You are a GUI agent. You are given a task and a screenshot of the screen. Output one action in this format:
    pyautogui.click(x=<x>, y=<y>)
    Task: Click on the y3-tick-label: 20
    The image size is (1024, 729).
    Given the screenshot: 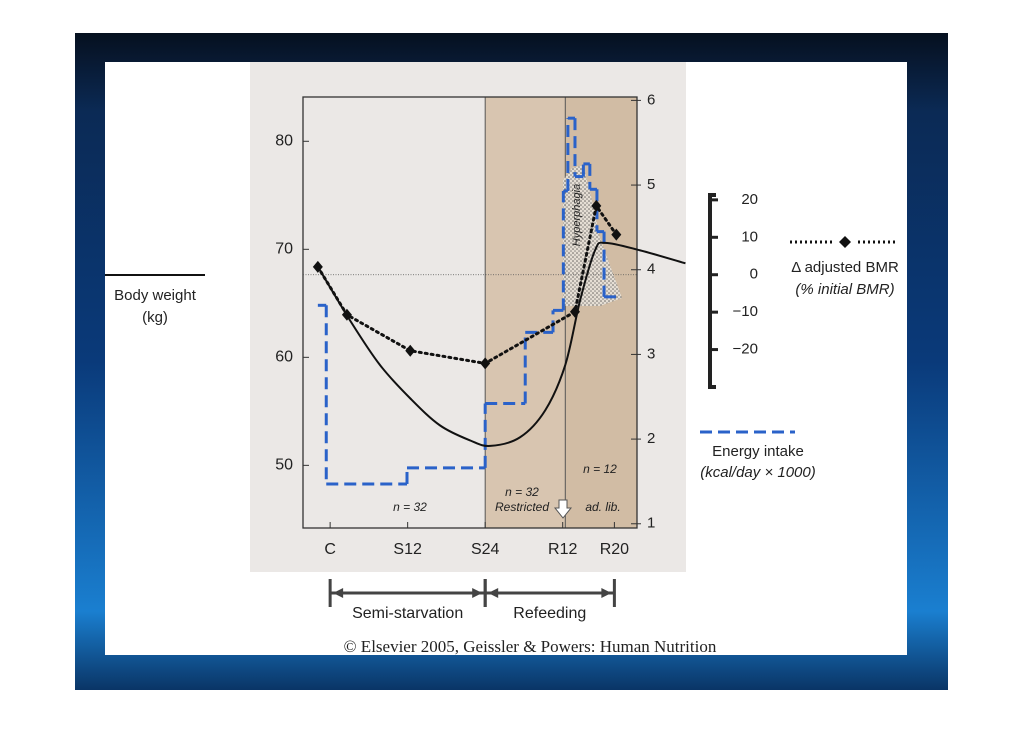 What is the action you would take?
    pyautogui.click(x=749, y=199)
    